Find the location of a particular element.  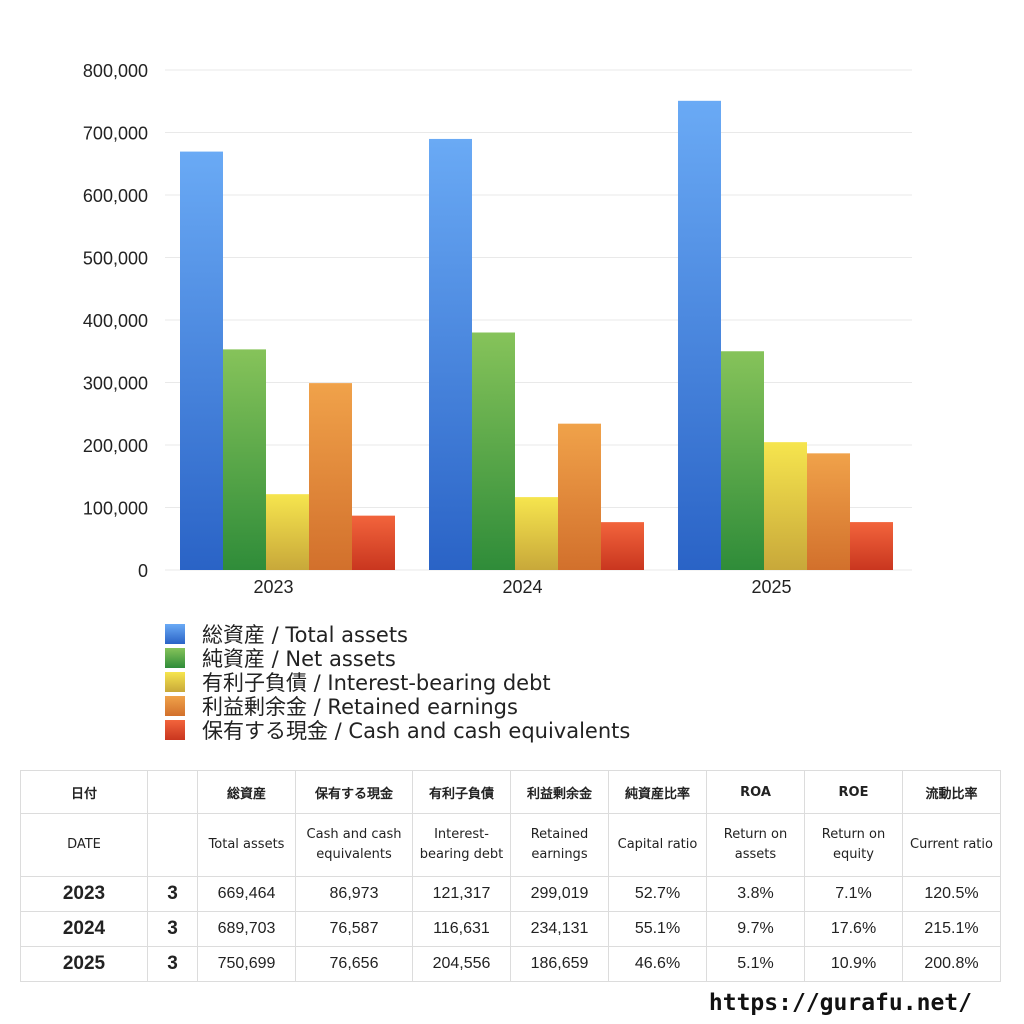

table-cell: 9.7% is located at coordinates (755, 929).